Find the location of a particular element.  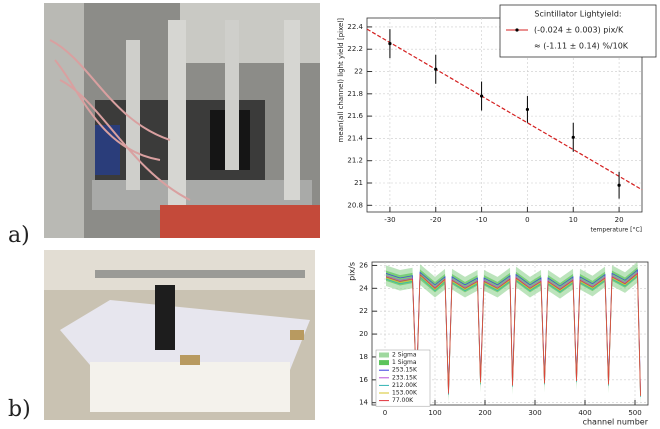

legend-entry: (-0.024 ± 0.003) pix/K is located at coordinates (579, 30).